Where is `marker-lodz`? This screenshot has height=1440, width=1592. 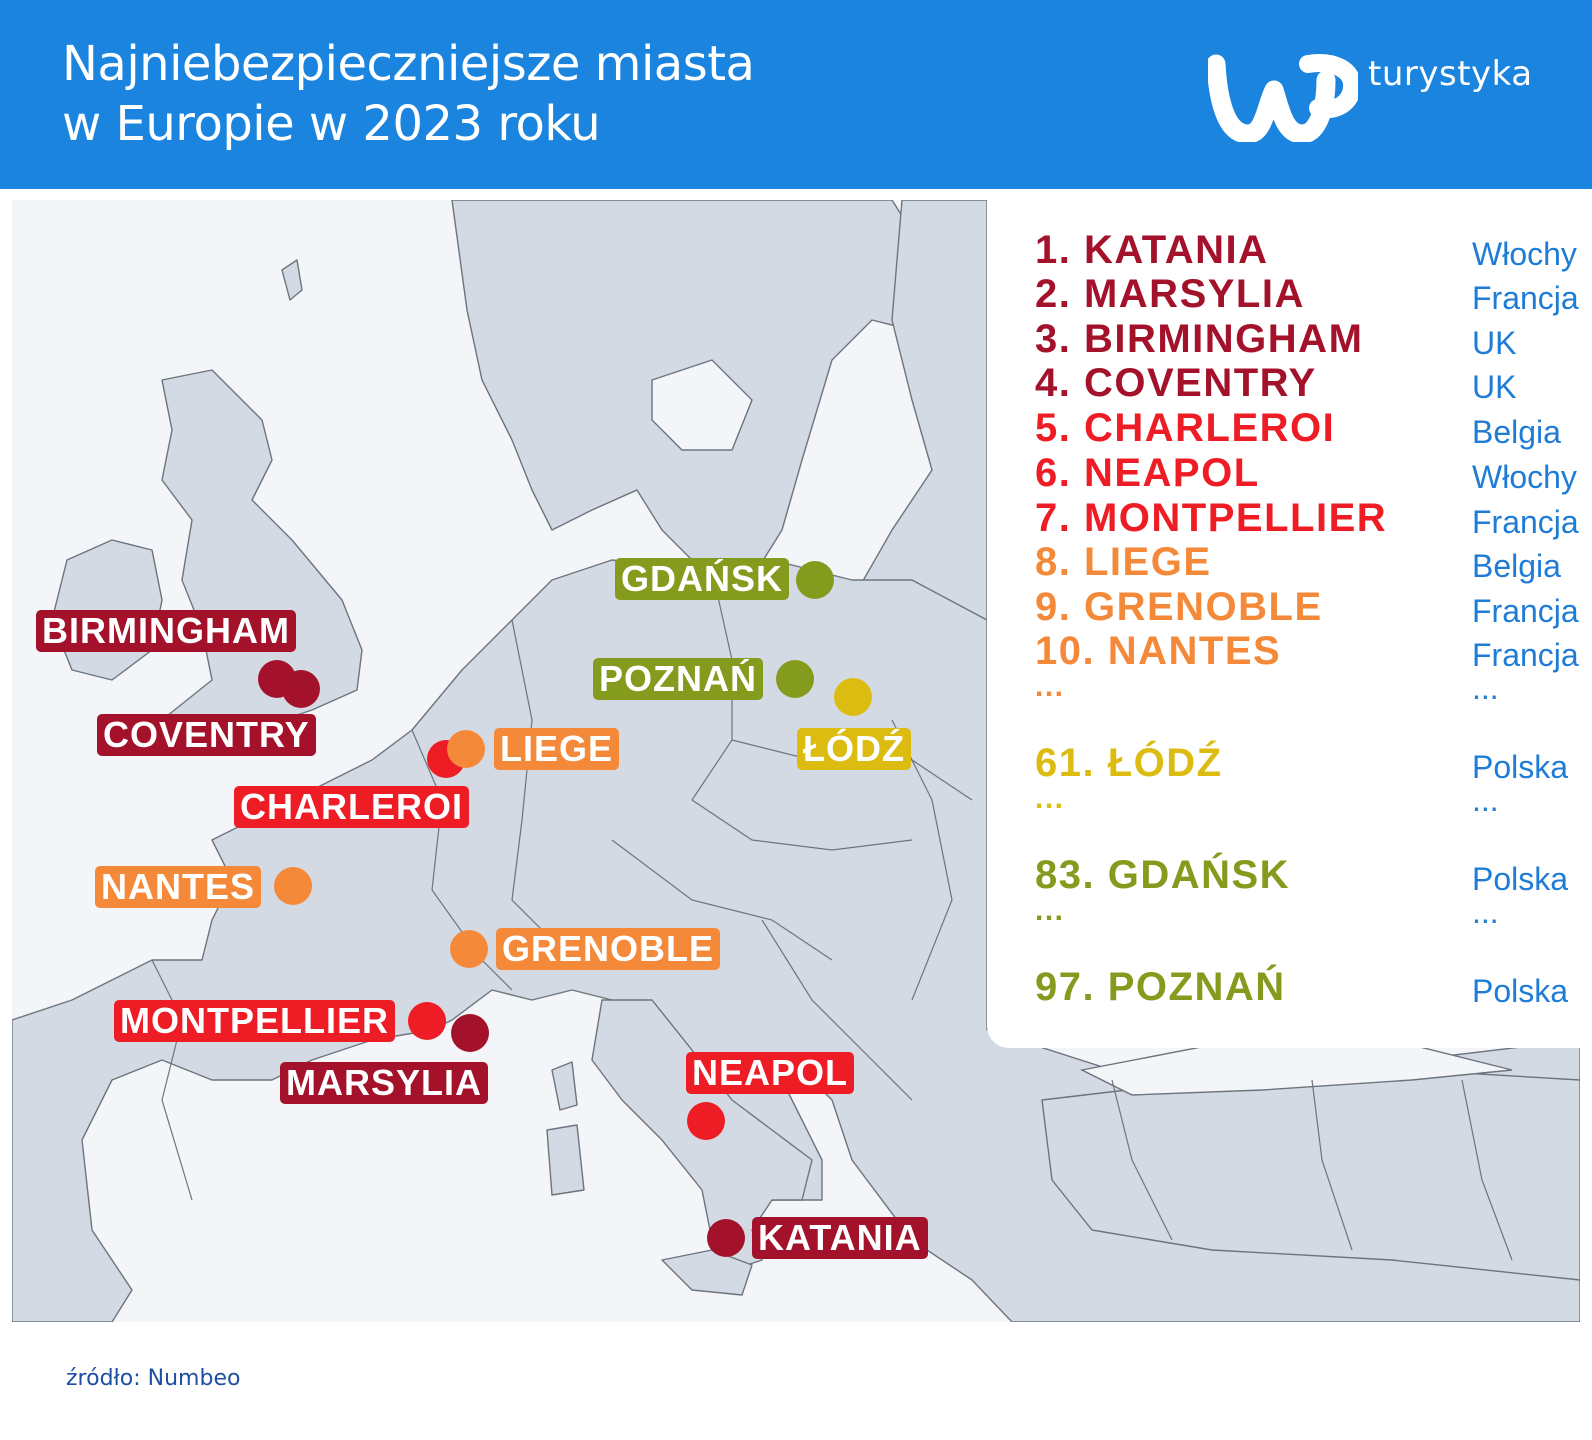 marker-lodz is located at coordinates (853, 697).